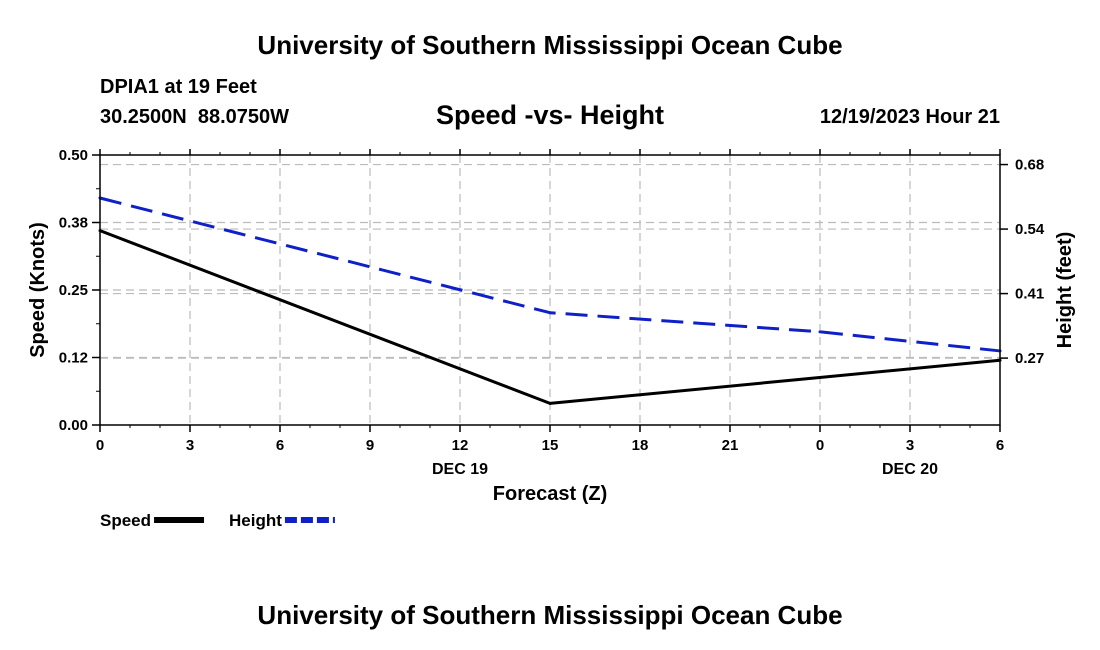 This screenshot has height=650, width=1100. Describe the element at coordinates (1029, 294) in the screenshot. I see `y-tick-label-right: 0.41` at that location.